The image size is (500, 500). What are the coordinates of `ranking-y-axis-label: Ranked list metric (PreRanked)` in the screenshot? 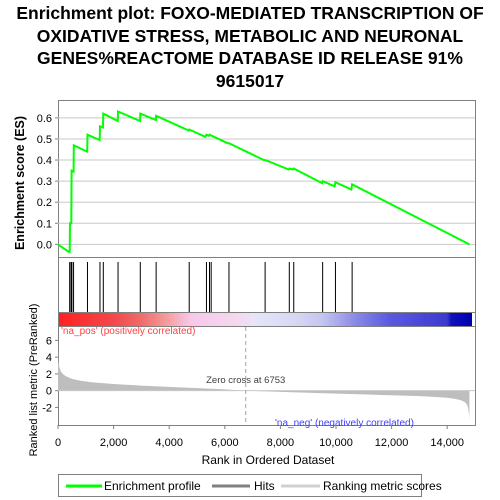 It's located at (34, 380).